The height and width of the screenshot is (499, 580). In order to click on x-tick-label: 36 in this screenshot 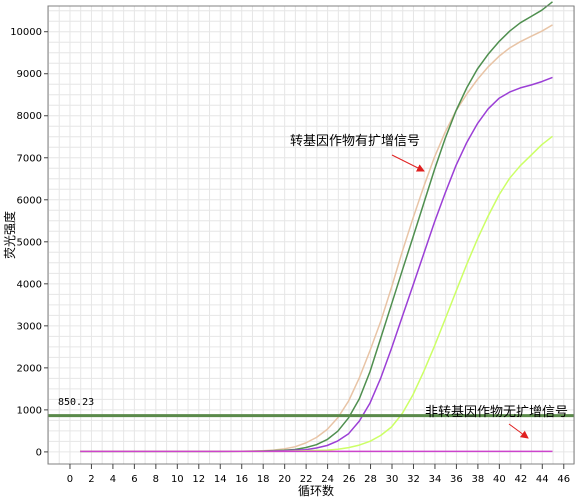, I will do `click(456, 479)`.